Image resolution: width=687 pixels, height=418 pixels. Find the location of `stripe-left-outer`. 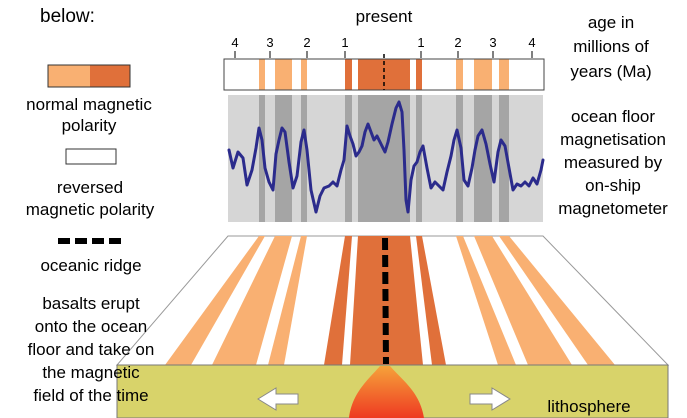

stripe-left-outer is located at coordinates (215, 300).